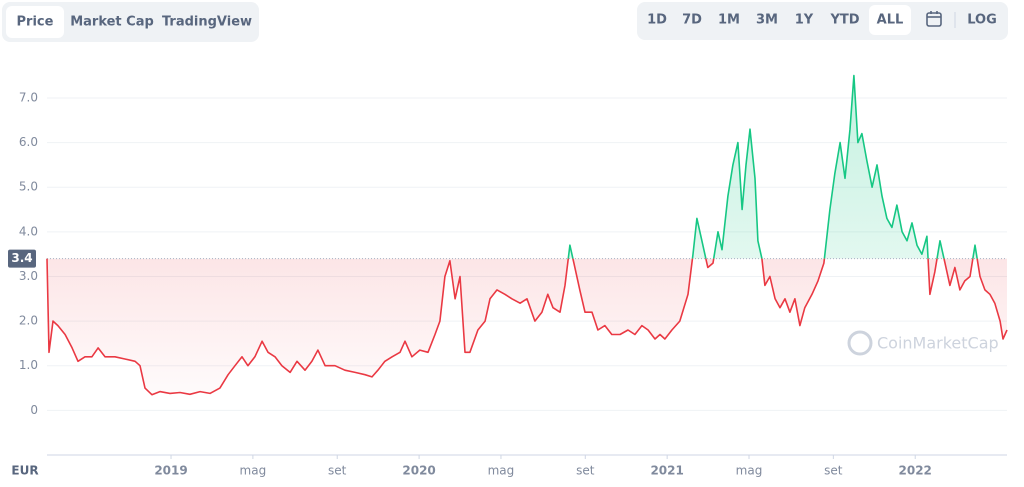  I want to click on y-tick-label: 2.0, so click(28, 321).